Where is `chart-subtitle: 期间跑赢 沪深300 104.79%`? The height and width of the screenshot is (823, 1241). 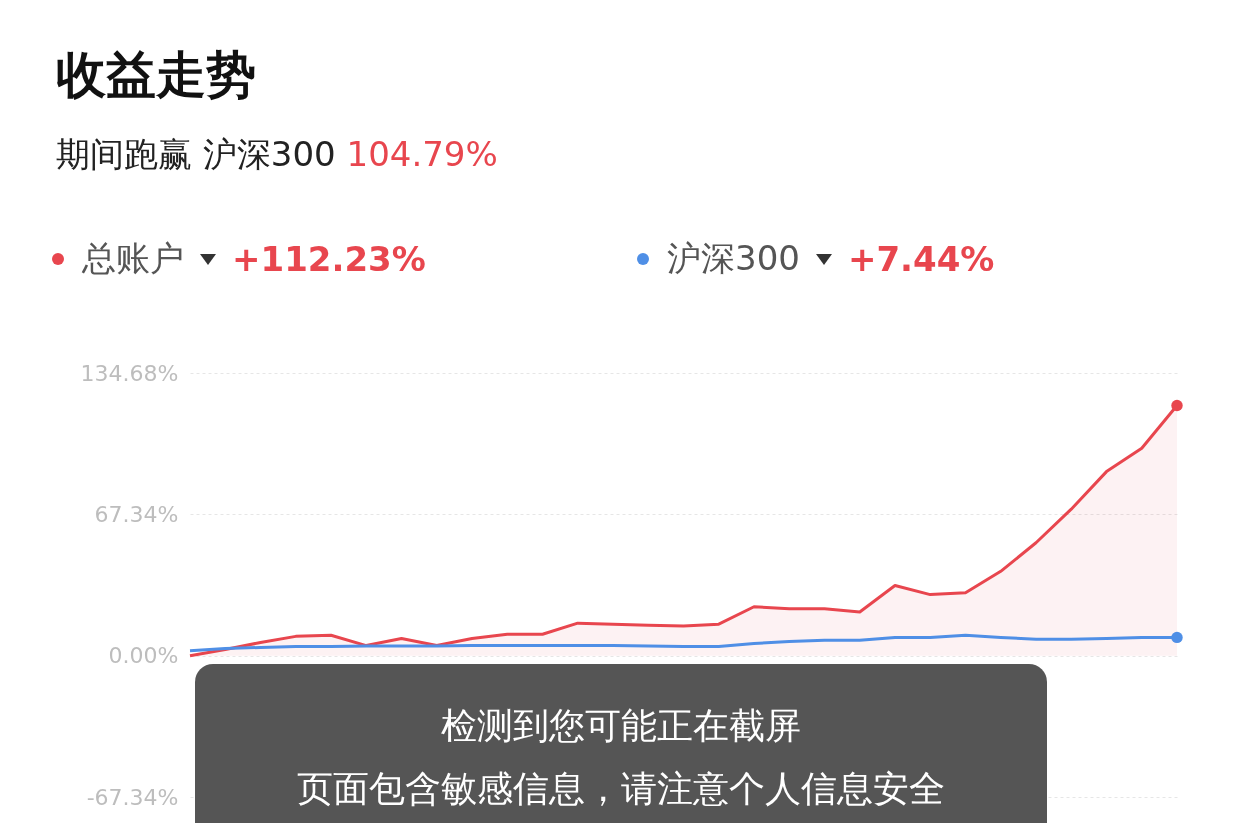 chart-subtitle: 期间跑赢 沪深300 104.79% is located at coordinates (277, 154).